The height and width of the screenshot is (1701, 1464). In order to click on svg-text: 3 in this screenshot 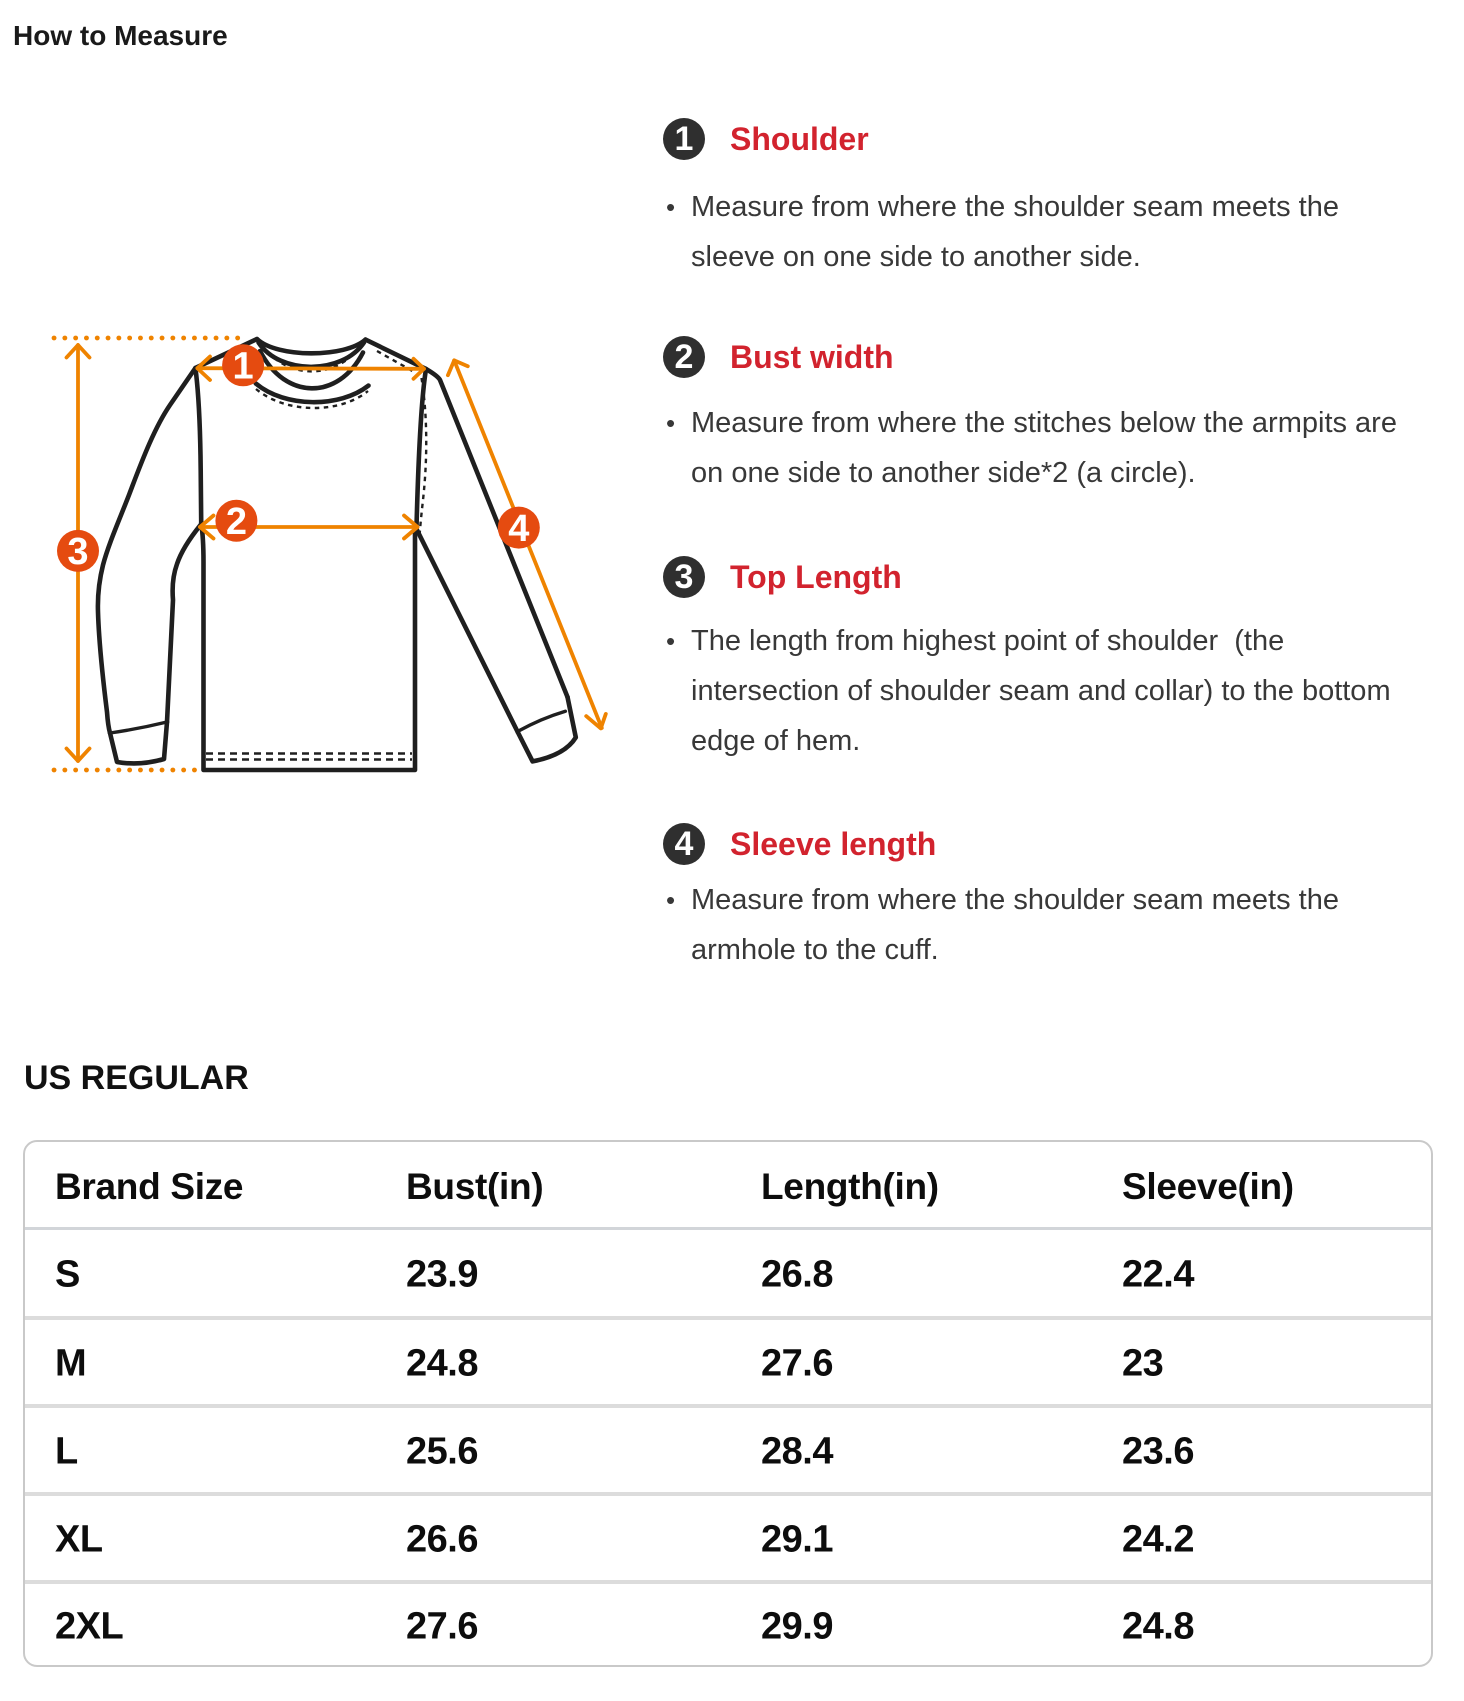, I will do `click(77, 552)`.